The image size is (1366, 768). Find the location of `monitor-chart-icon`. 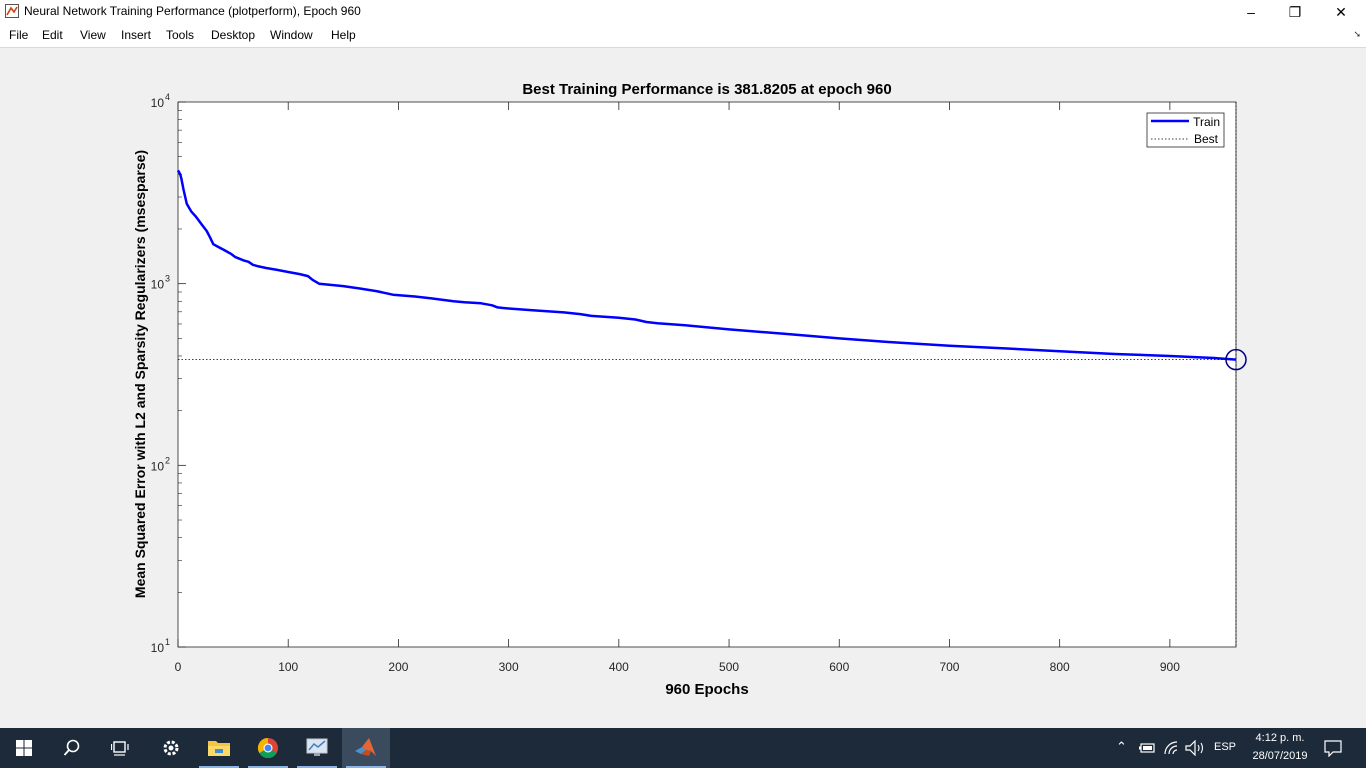

monitor-chart-icon is located at coordinates (317, 747).